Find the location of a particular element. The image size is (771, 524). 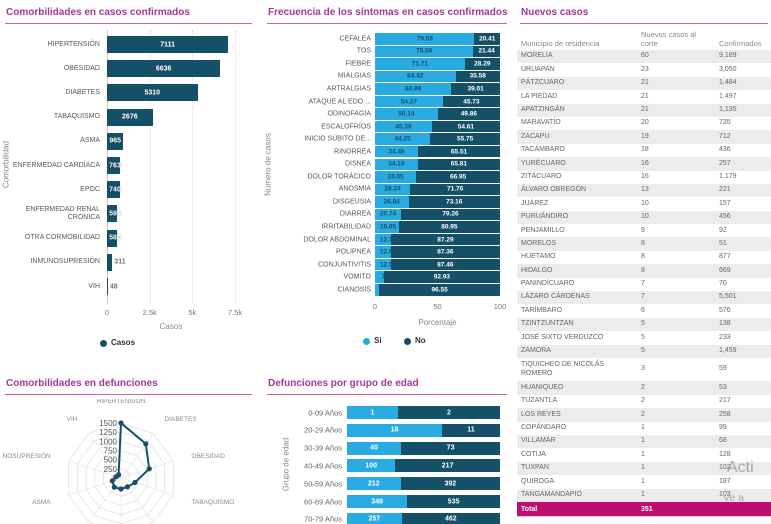

table-row: TARÍMBARO 6 576 is located at coordinates (644, 311).